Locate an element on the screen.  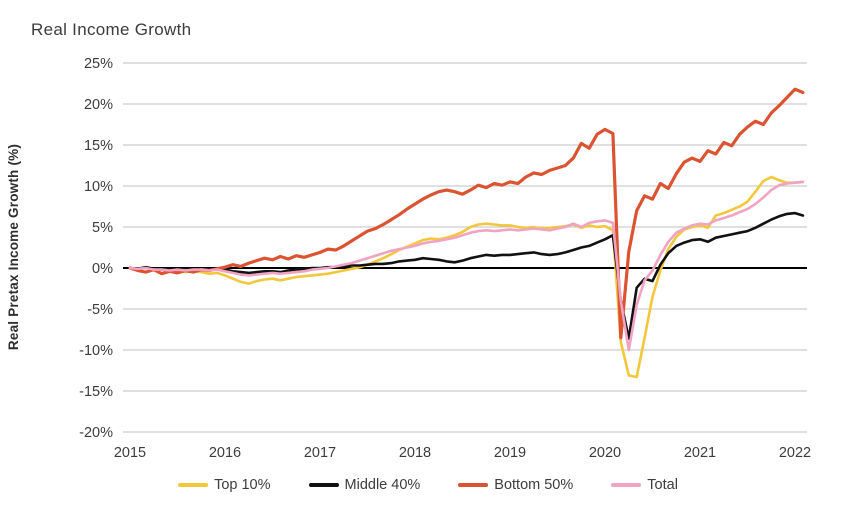
y-tick-label: -15% is located at coordinates (96, 392).